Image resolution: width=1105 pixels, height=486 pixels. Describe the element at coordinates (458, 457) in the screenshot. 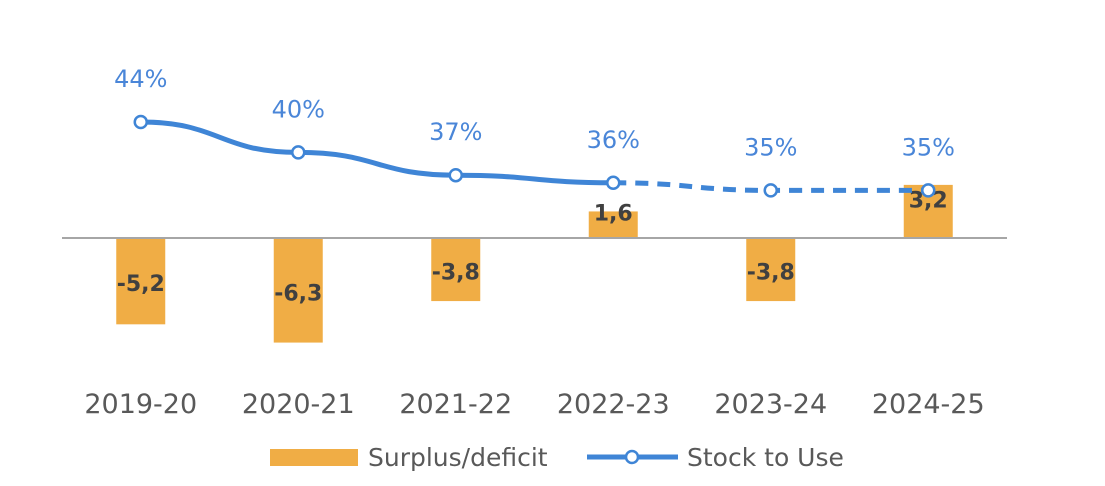

I see `legend-bar-label: Surplus/deficit` at that location.